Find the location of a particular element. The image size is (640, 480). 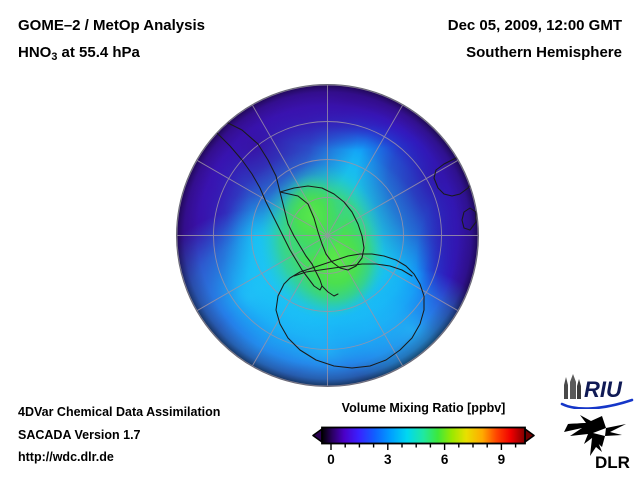

colorbar-title: Volume Mixing Ratio [ppbv] is located at coordinates (423, 408).